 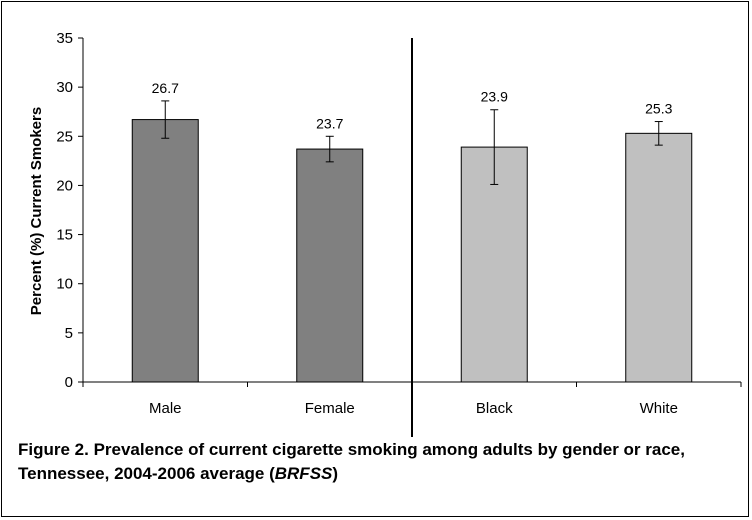 What do you see at coordinates (494, 264) in the screenshot?
I see `bar-black` at bounding box center [494, 264].